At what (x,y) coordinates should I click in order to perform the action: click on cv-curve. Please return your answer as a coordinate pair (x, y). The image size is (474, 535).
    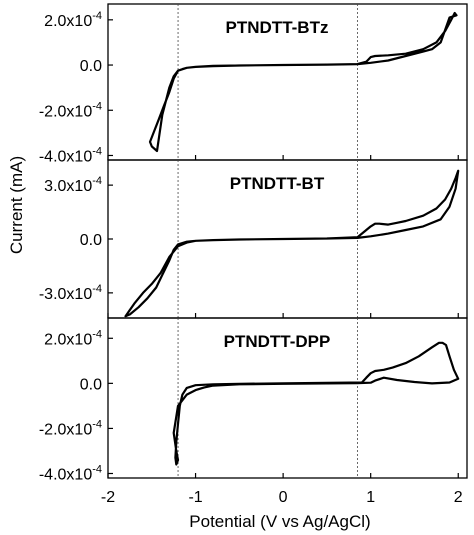
    Looking at the image, I should click on (316, 403).